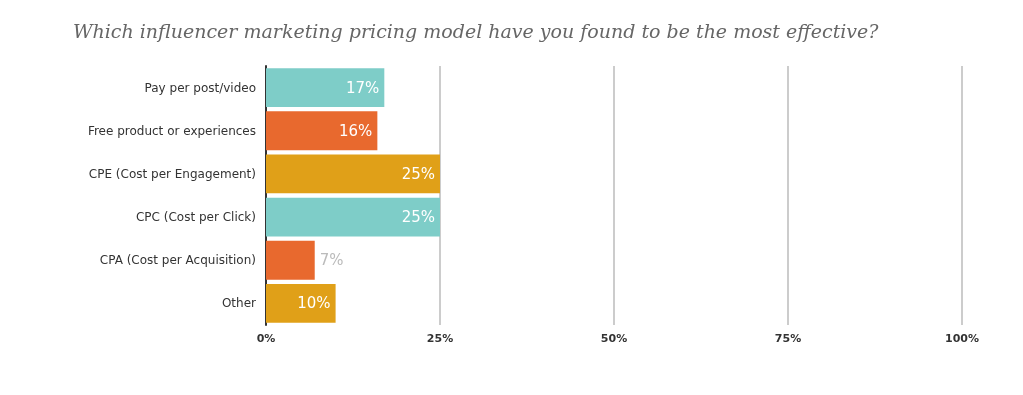 The width and height of the screenshot is (1023, 395). I want to click on data-label: 10%, so click(314, 303).